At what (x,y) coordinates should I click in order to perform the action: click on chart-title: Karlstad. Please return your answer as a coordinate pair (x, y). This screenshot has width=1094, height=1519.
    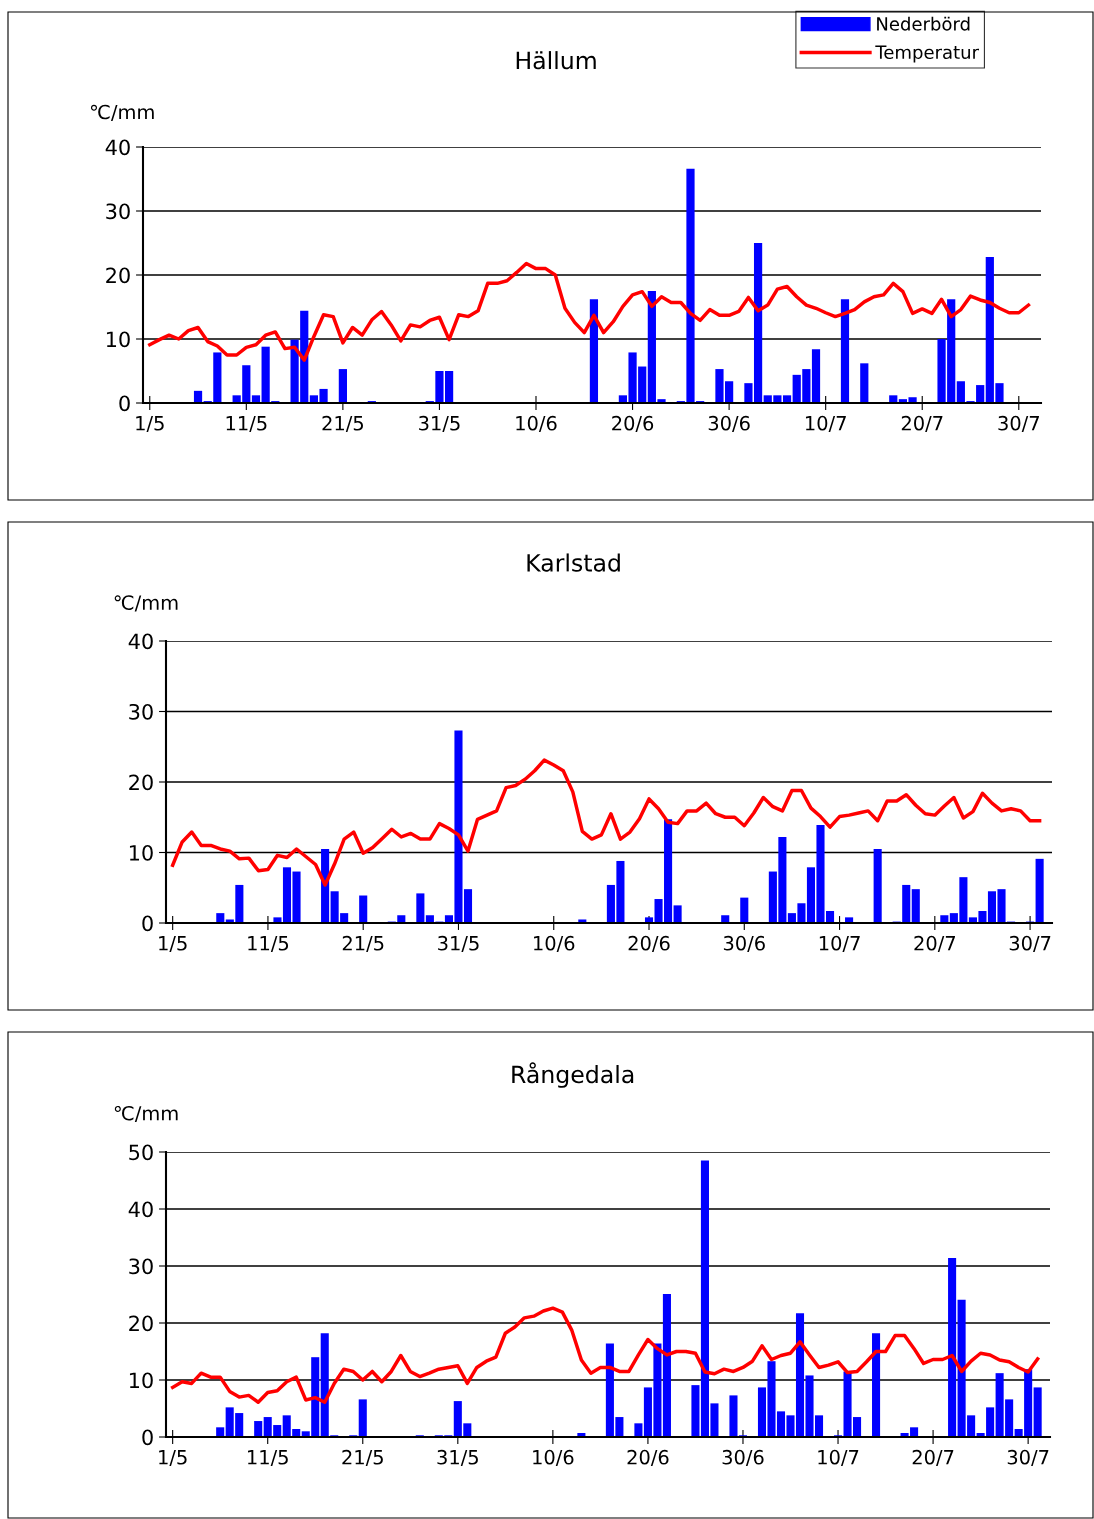
    Looking at the image, I should click on (573, 562).